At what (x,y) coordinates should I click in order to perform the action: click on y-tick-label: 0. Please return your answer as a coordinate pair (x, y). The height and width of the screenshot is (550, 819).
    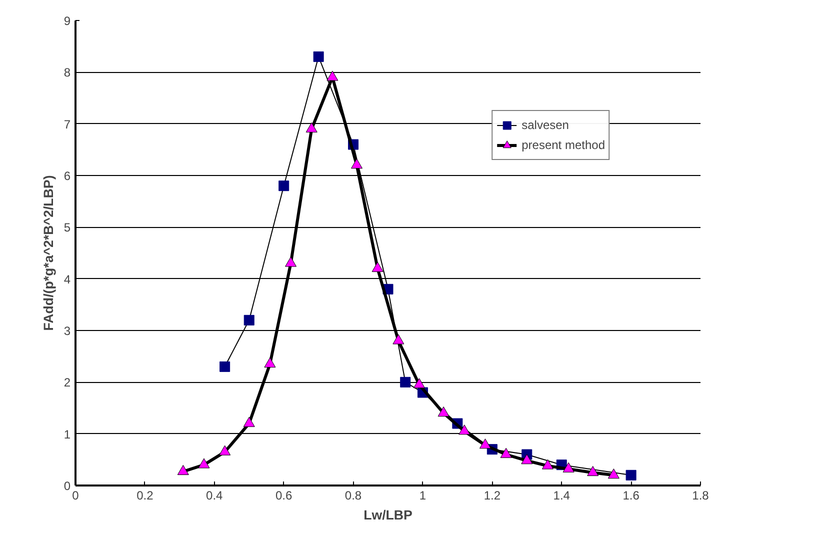
    Looking at the image, I should click on (67, 486).